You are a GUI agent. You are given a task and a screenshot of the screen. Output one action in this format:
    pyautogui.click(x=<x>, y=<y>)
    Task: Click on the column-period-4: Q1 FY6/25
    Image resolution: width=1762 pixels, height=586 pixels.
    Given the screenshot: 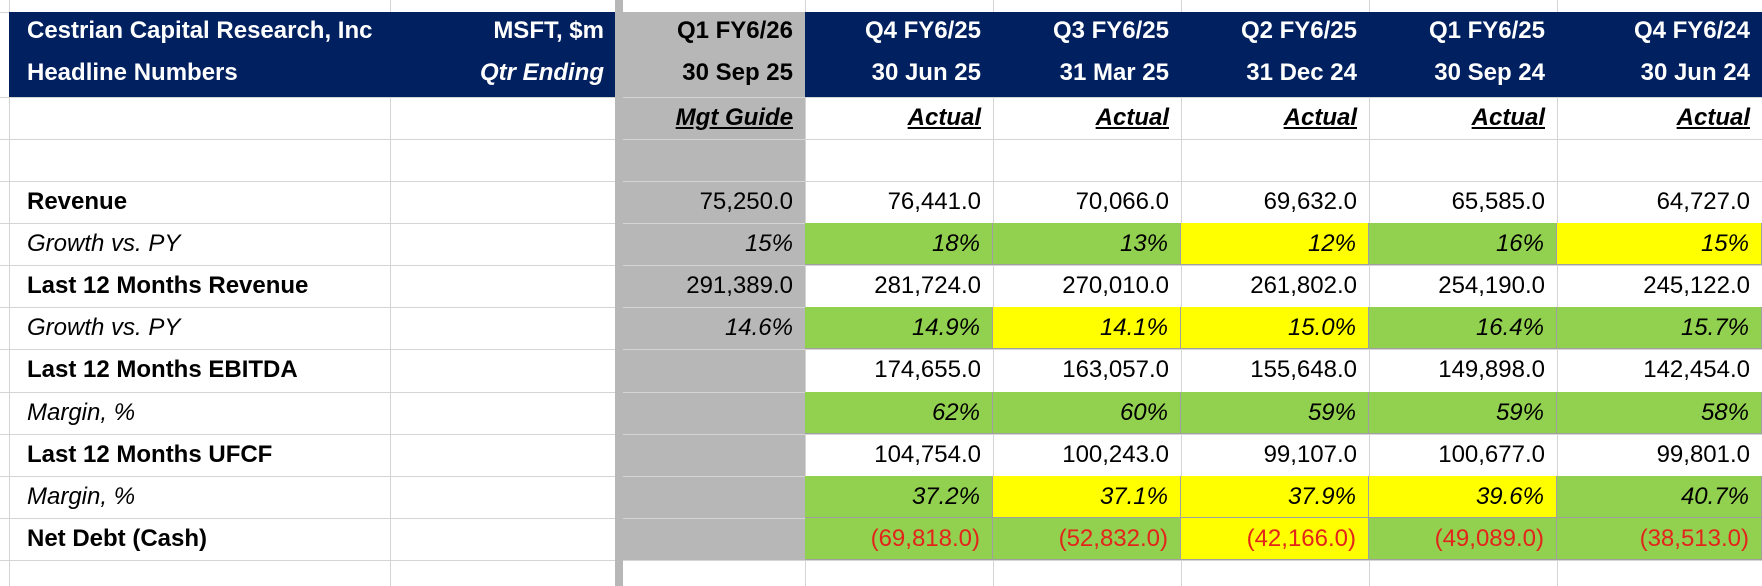 What is the action you would take?
    pyautogui.click(x=1463, y=30)
    